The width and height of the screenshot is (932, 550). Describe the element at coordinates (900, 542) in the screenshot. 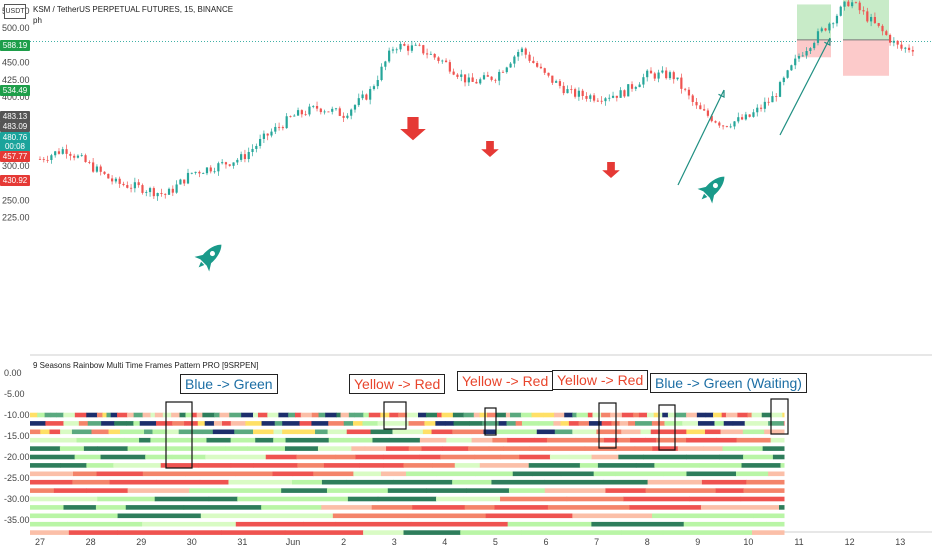

I see `time-axis-tick: 13` at that location.